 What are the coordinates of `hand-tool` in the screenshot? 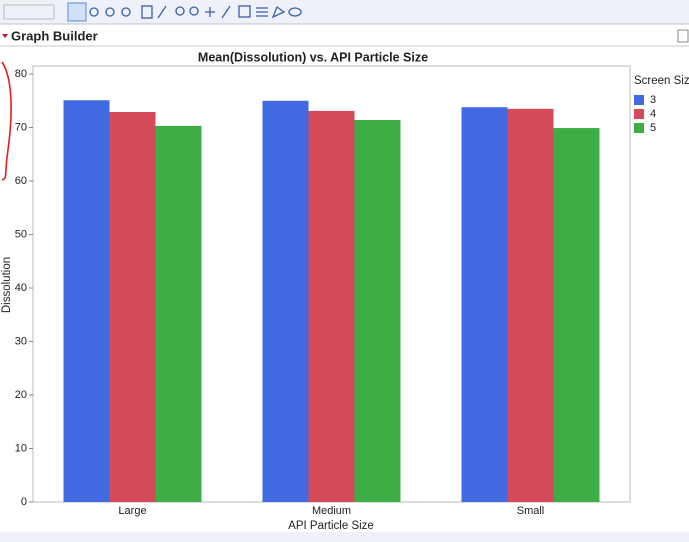 It's located at (147, 12).